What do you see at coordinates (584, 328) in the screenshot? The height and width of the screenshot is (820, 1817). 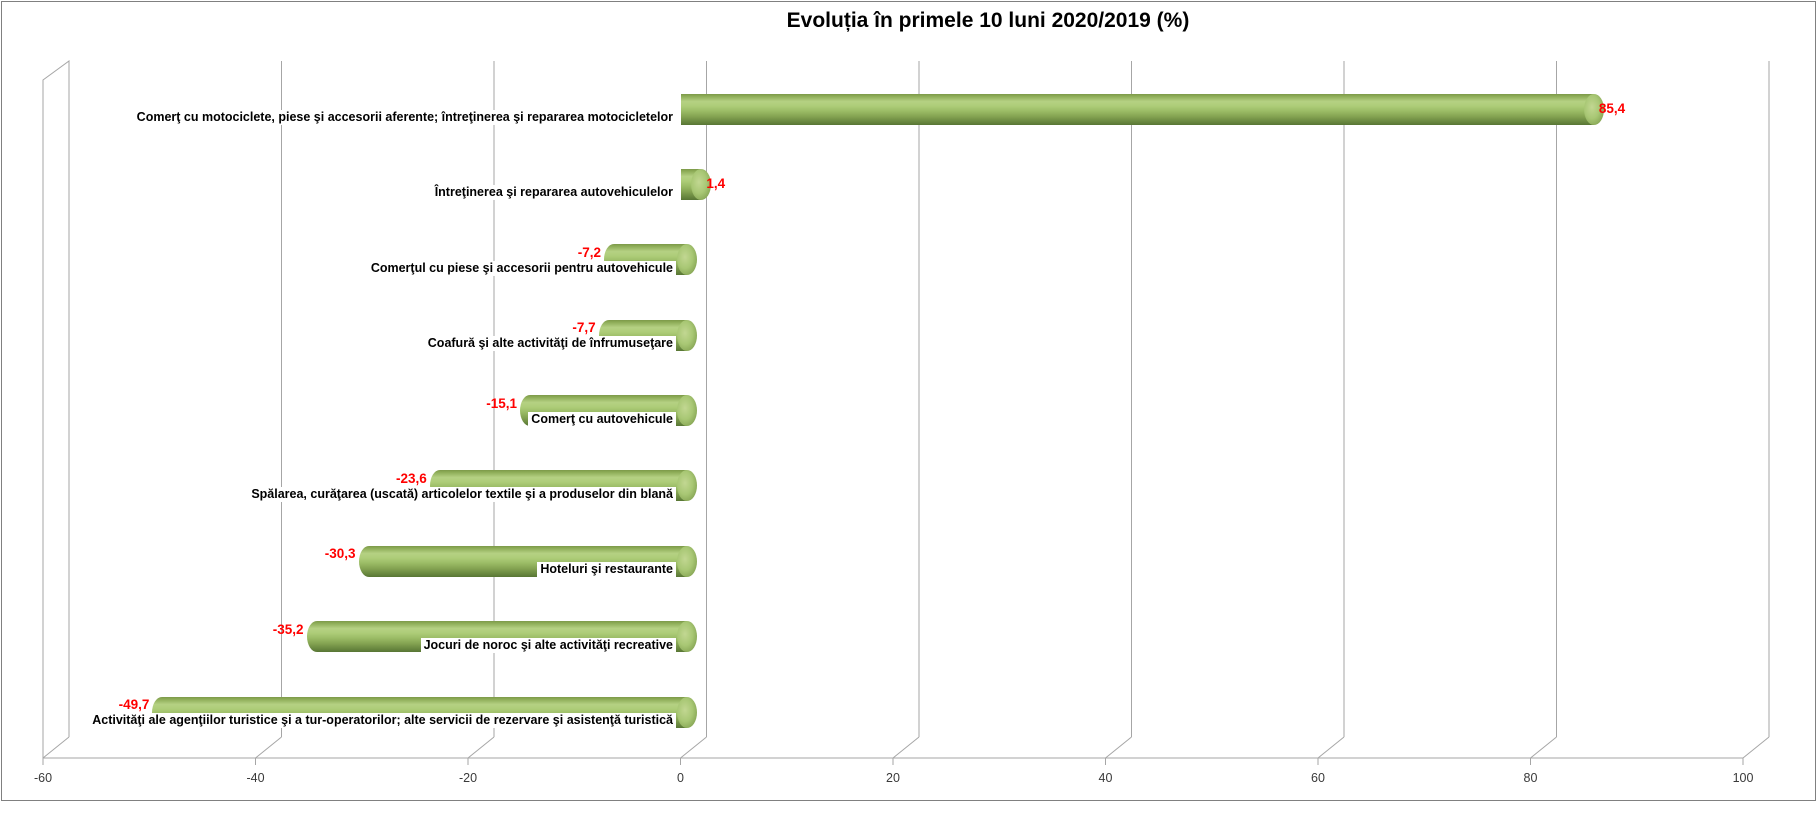 I see `value-label: -7,7` at bounding box center [584, 328].